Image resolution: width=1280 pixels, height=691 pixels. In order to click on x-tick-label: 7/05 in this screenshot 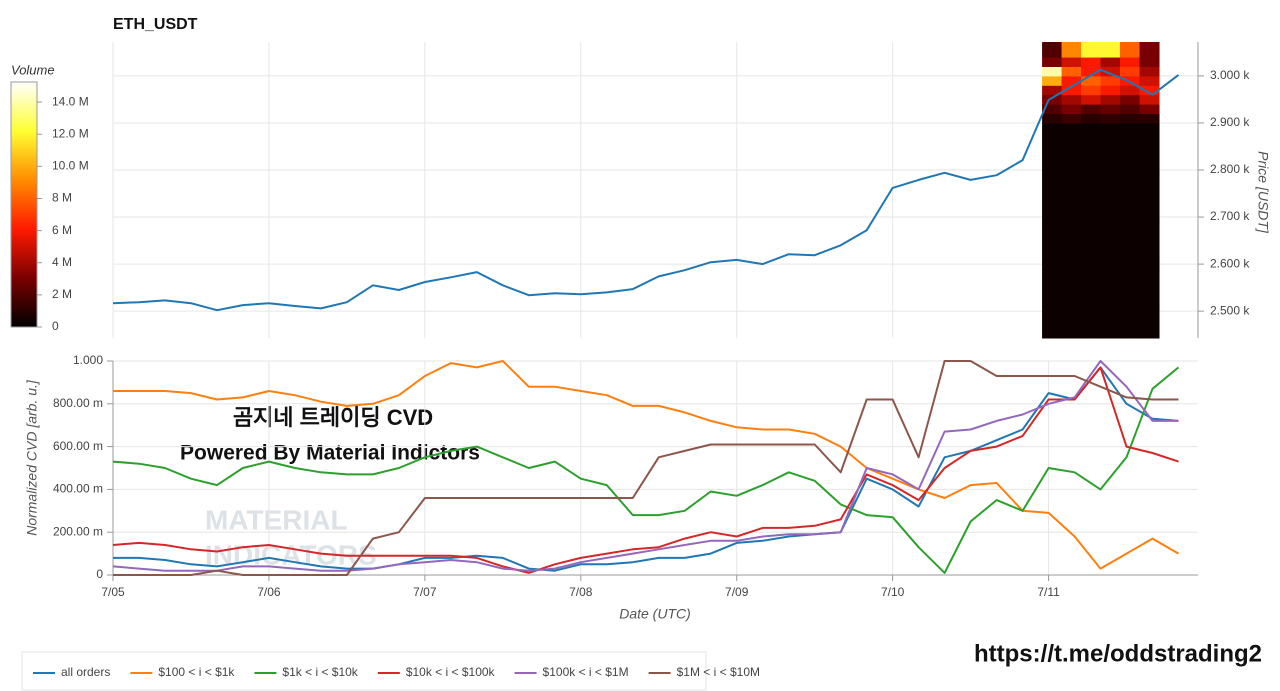, I will do `click(113, 592)`.